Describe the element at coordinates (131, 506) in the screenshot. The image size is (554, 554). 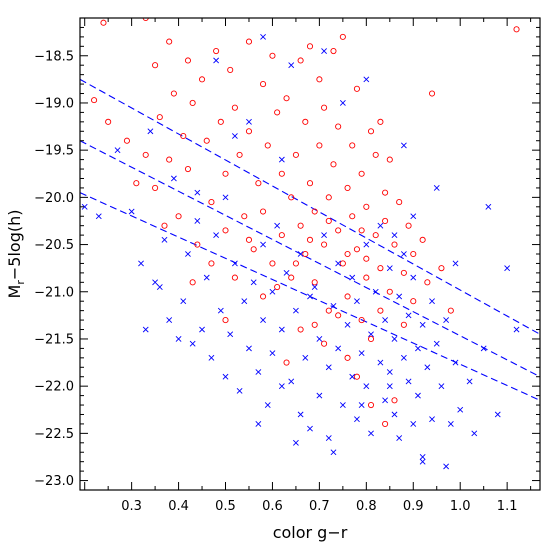
I see `x-tick-label: 0.3` at that location.